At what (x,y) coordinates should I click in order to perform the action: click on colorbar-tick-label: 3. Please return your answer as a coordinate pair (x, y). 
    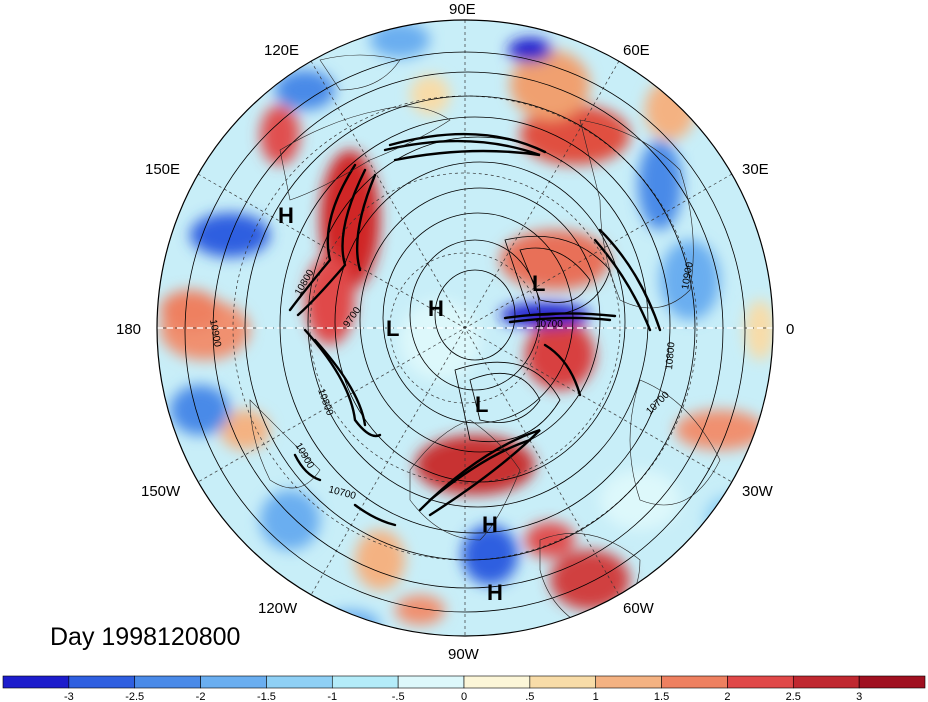
    Looking at the image, I should click on (859, 696).